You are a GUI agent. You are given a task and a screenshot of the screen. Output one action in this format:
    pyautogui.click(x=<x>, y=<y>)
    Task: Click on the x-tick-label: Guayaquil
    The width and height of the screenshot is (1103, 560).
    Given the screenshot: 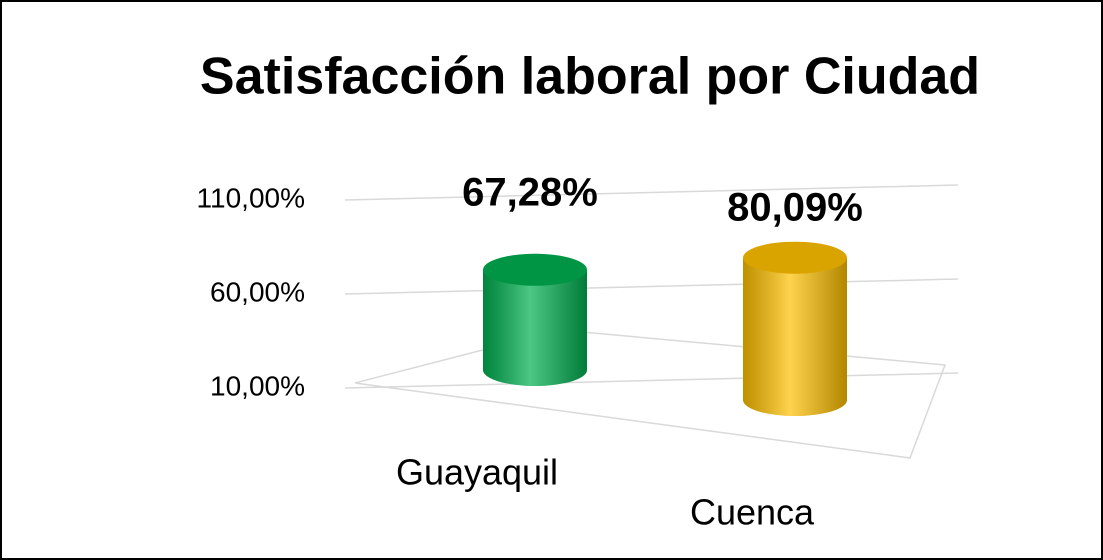 What is the action you would take?
    pyautogui.click(x=477, y=472)
    